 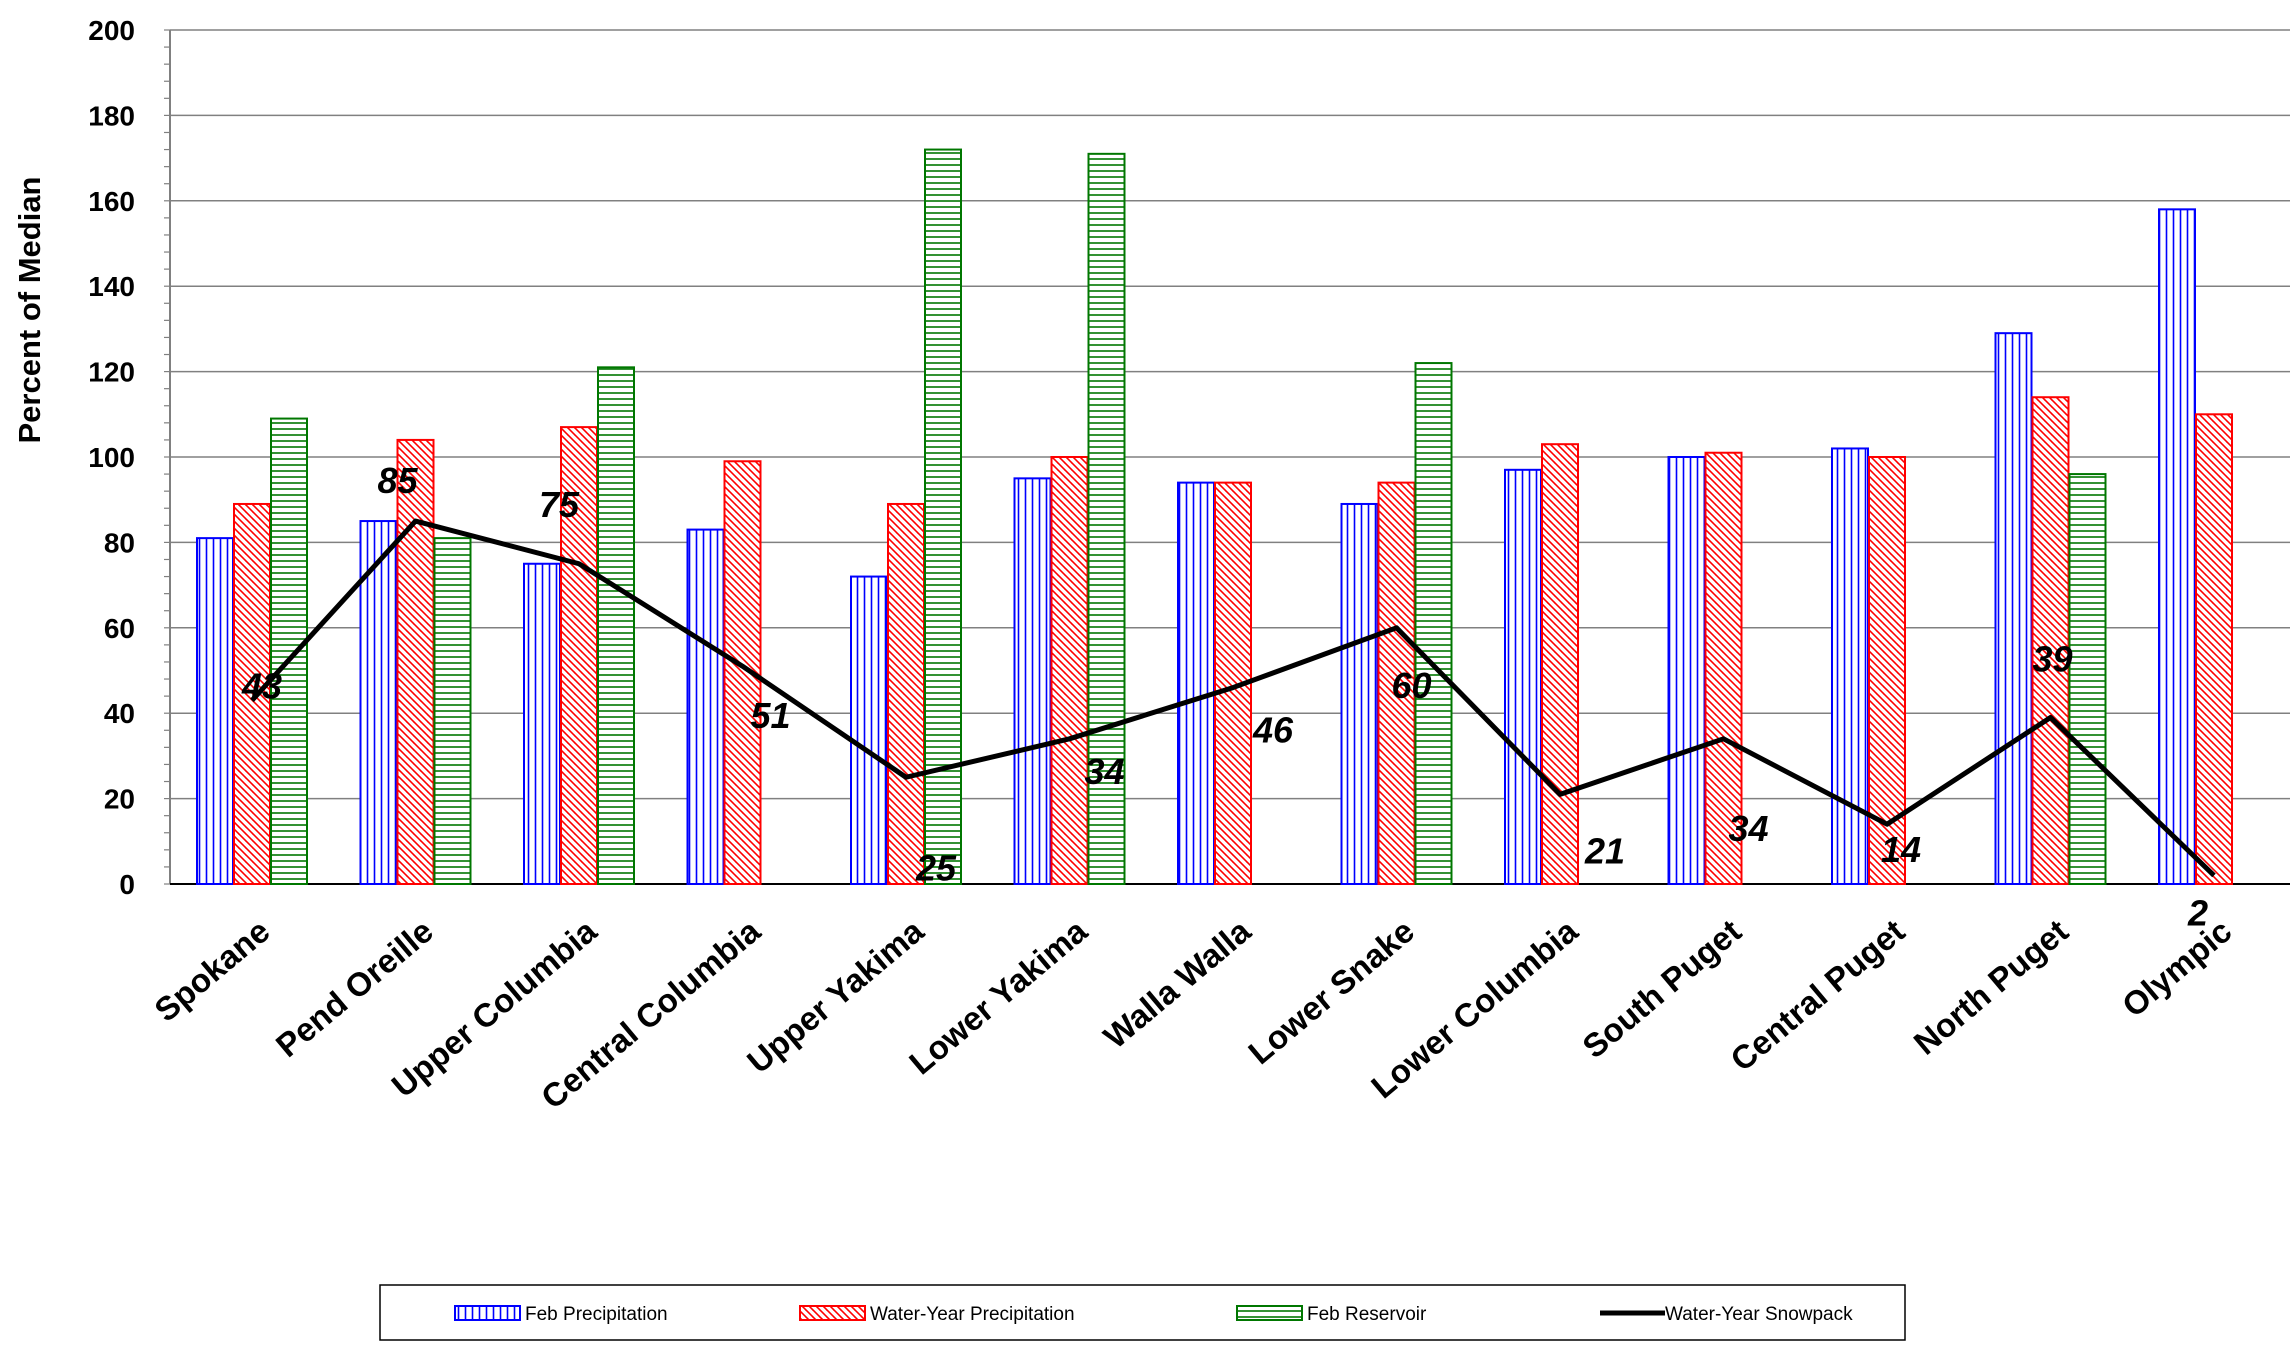 What do you see at coordinates (111, 286) in the screenshot?
I see `y-tick-label: 140` at bounding box center [111, 286].